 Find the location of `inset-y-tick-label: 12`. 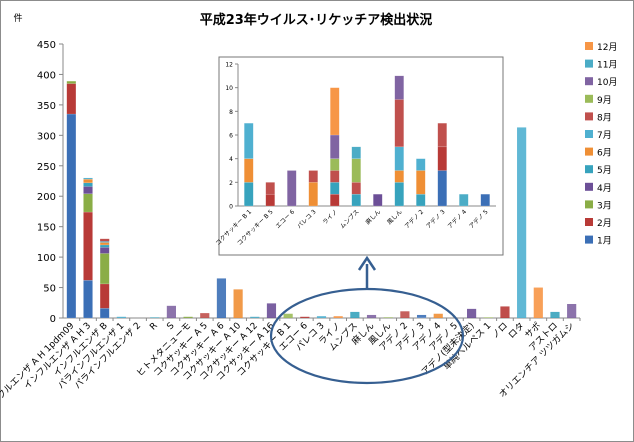

inset-y-tick-label: 12 is located at coordinates (229, 65).